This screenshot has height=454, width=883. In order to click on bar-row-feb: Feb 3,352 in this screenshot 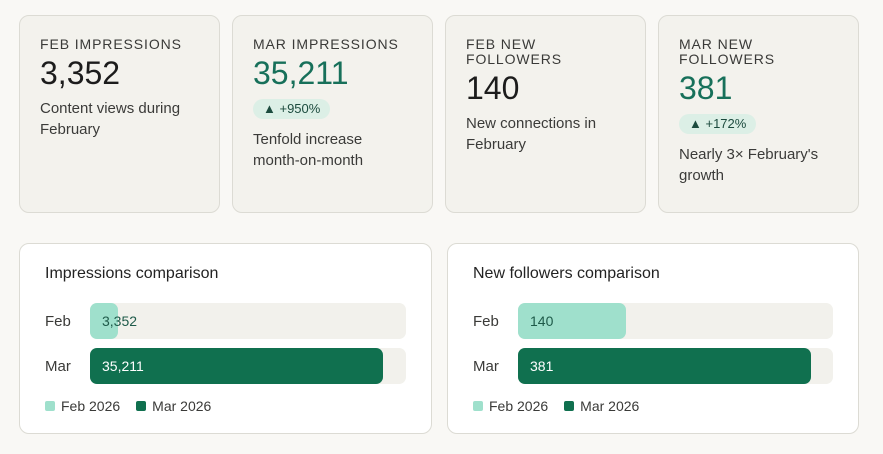, I will do `click(225, 321)`.